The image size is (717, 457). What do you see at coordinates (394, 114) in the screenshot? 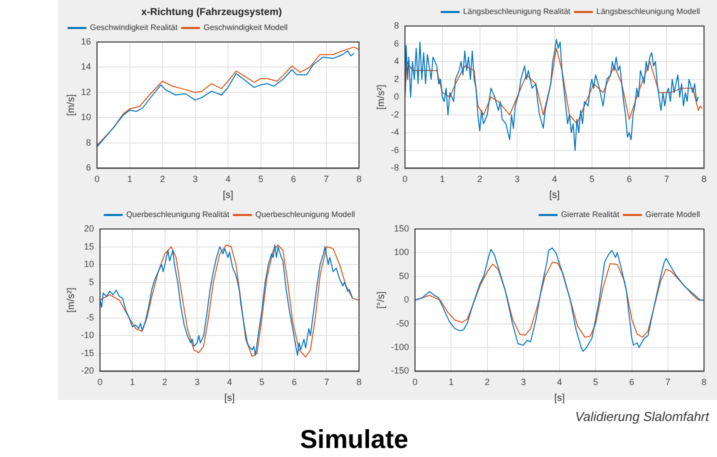
I see `y-tick-label: -2` at bounding box center [394, 114].